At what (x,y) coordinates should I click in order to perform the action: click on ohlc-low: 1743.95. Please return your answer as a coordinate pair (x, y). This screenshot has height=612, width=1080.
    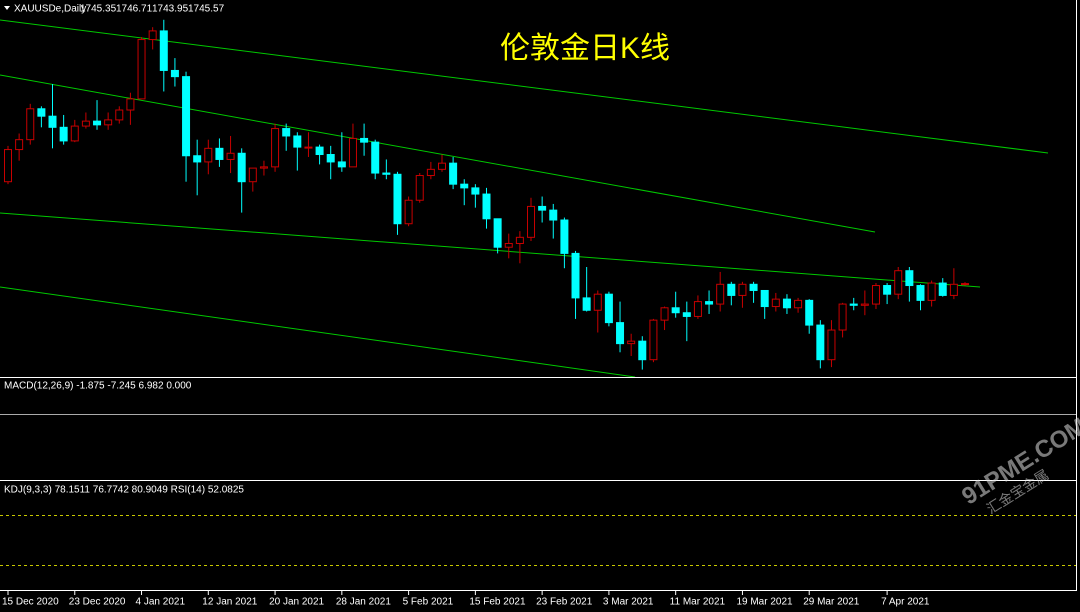
    Looking at the image, I should click on (170, 9).